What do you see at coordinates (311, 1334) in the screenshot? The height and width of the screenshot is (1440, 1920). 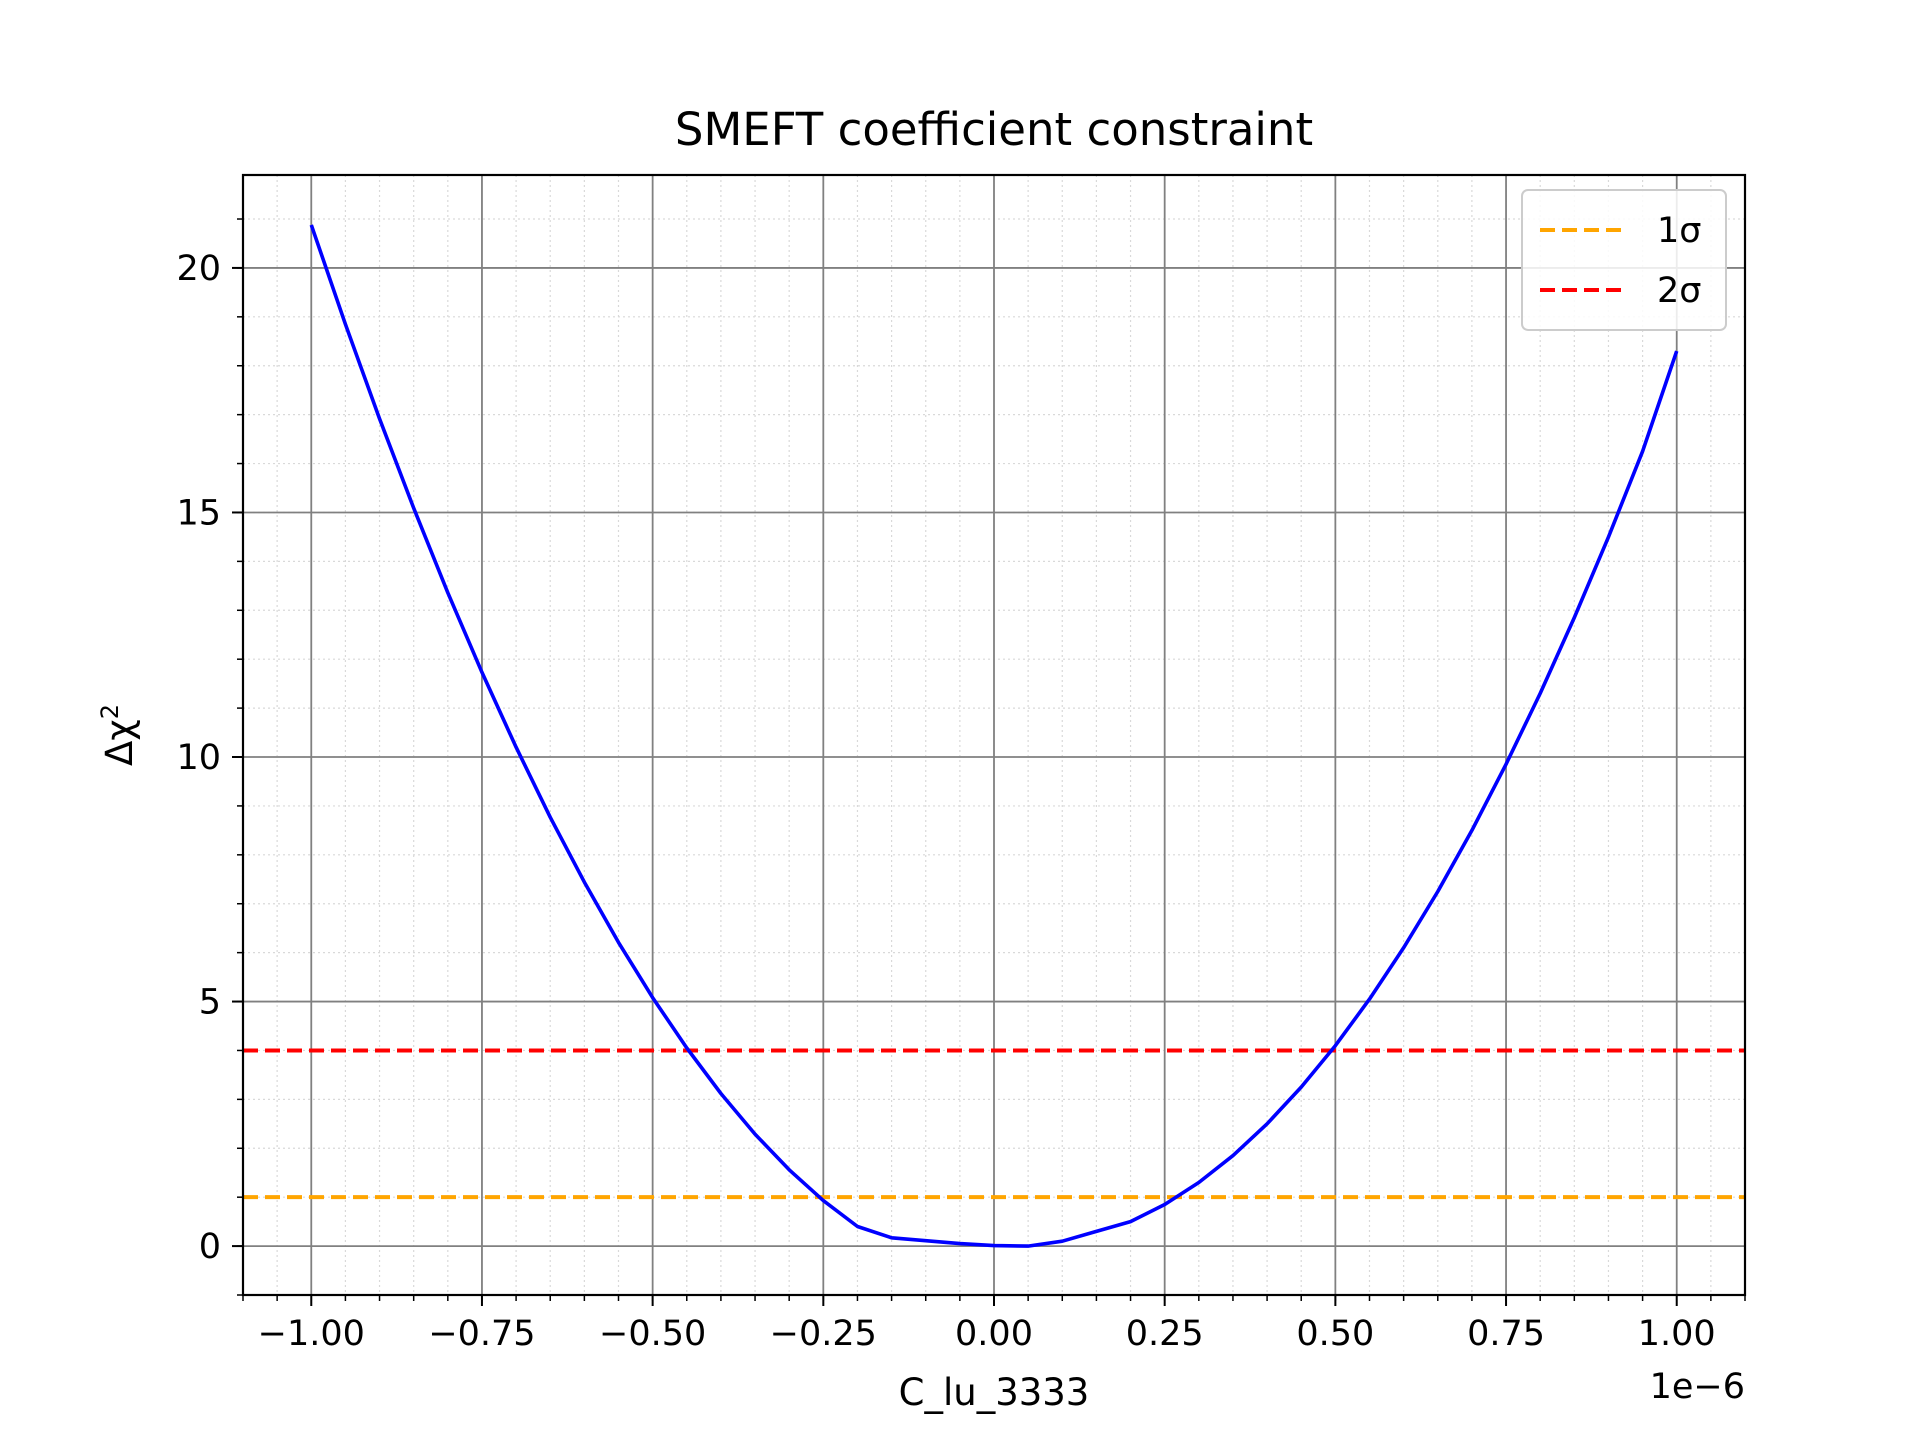 I see `x-tick-label: −1.00` at bounding box center [311, 1334].